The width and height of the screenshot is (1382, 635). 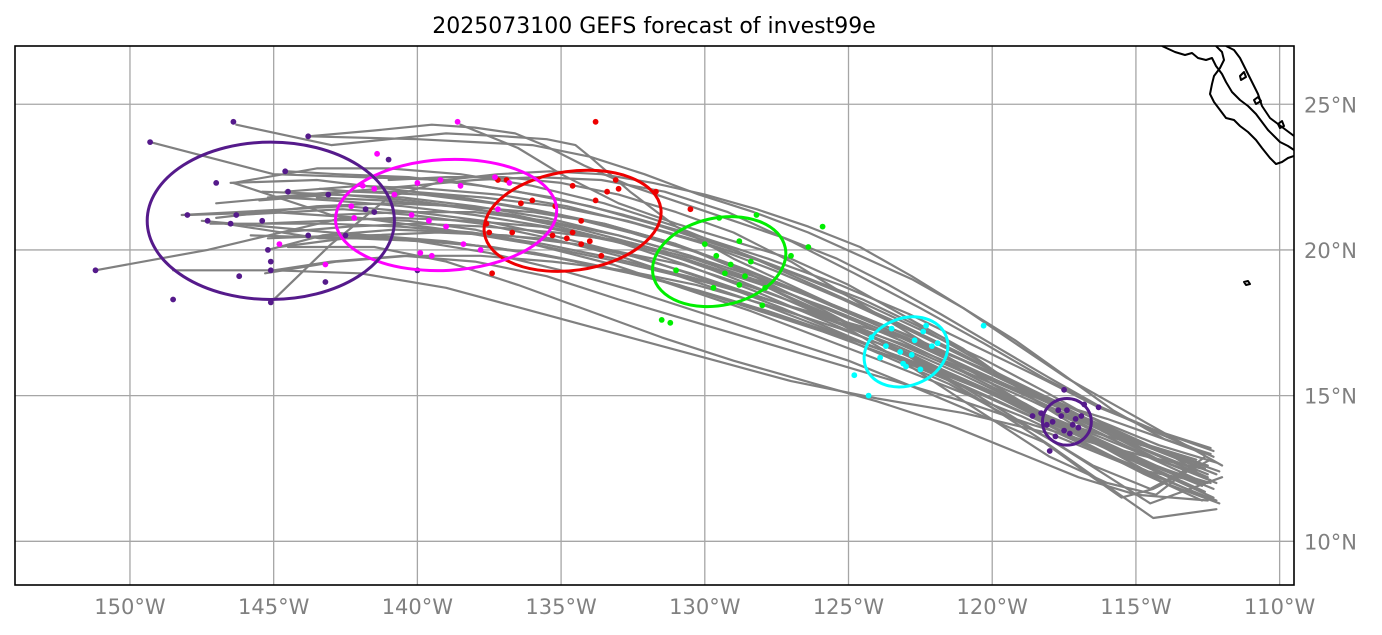 What do you see at coordinates (1227, 166) in the screenshot?
I see `coastline` at bounding box center [1227, 166].